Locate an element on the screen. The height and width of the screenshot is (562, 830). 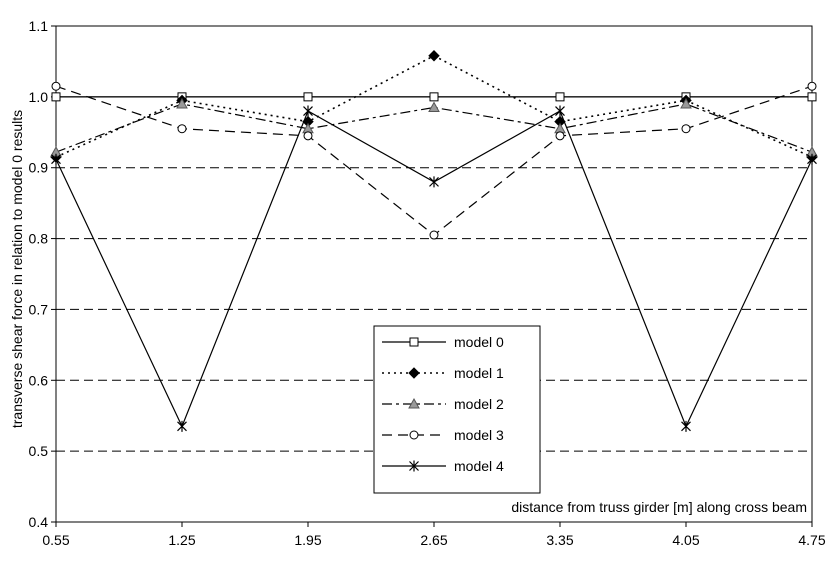
legend-item: model 0 is located at coordinates (443, 342).